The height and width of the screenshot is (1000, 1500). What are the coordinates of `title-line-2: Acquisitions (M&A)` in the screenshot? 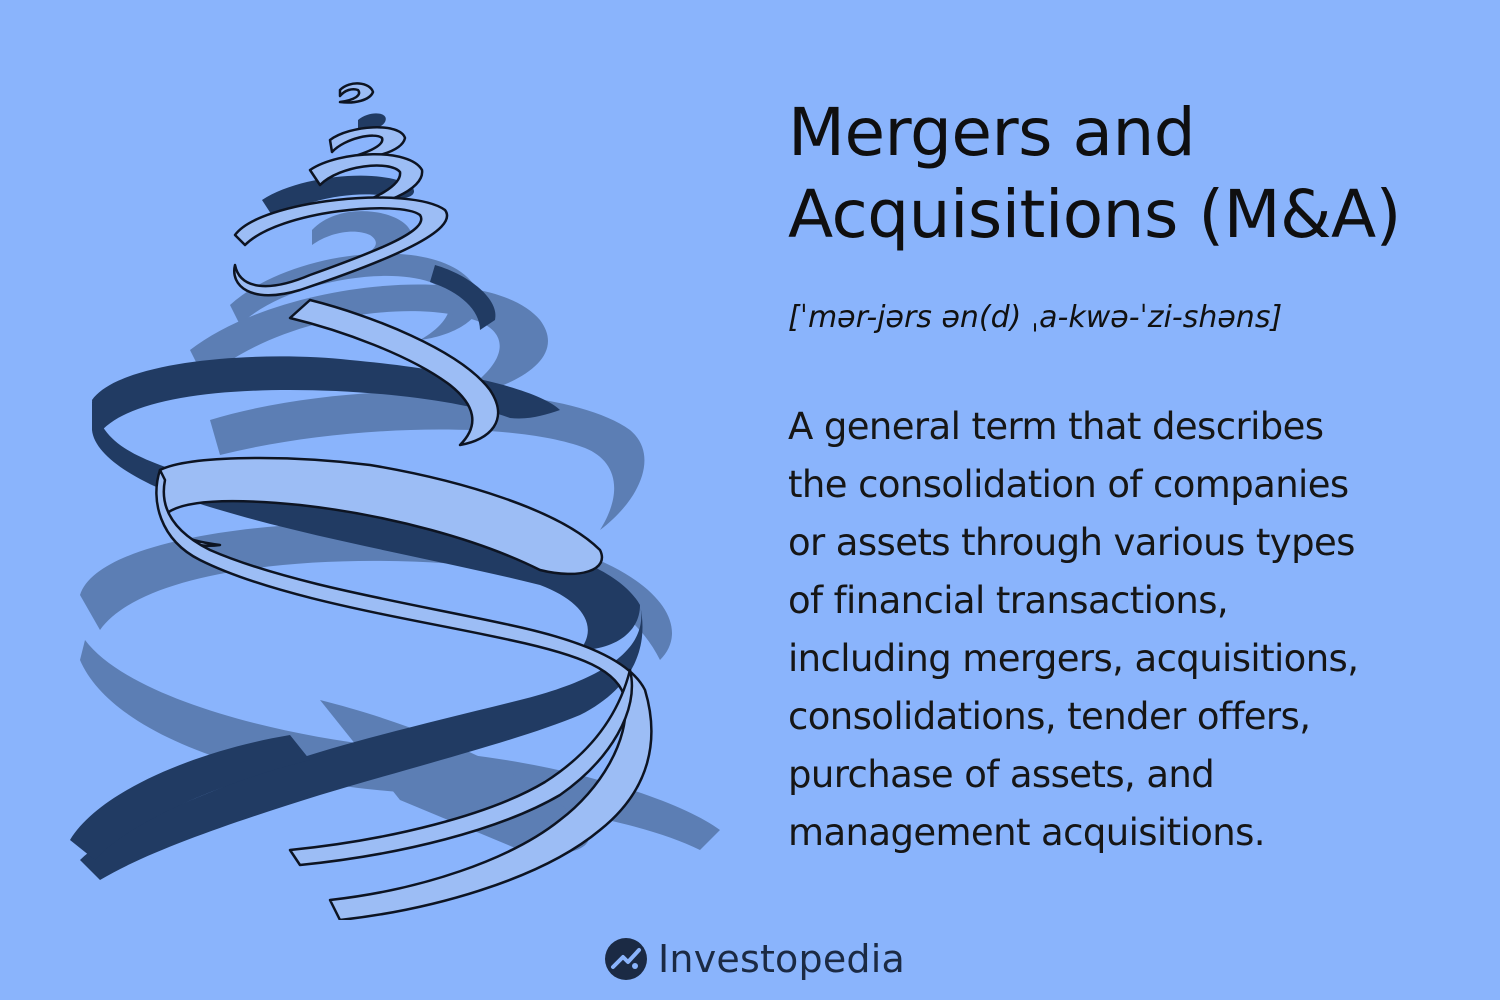 It's located at (1094, 214).